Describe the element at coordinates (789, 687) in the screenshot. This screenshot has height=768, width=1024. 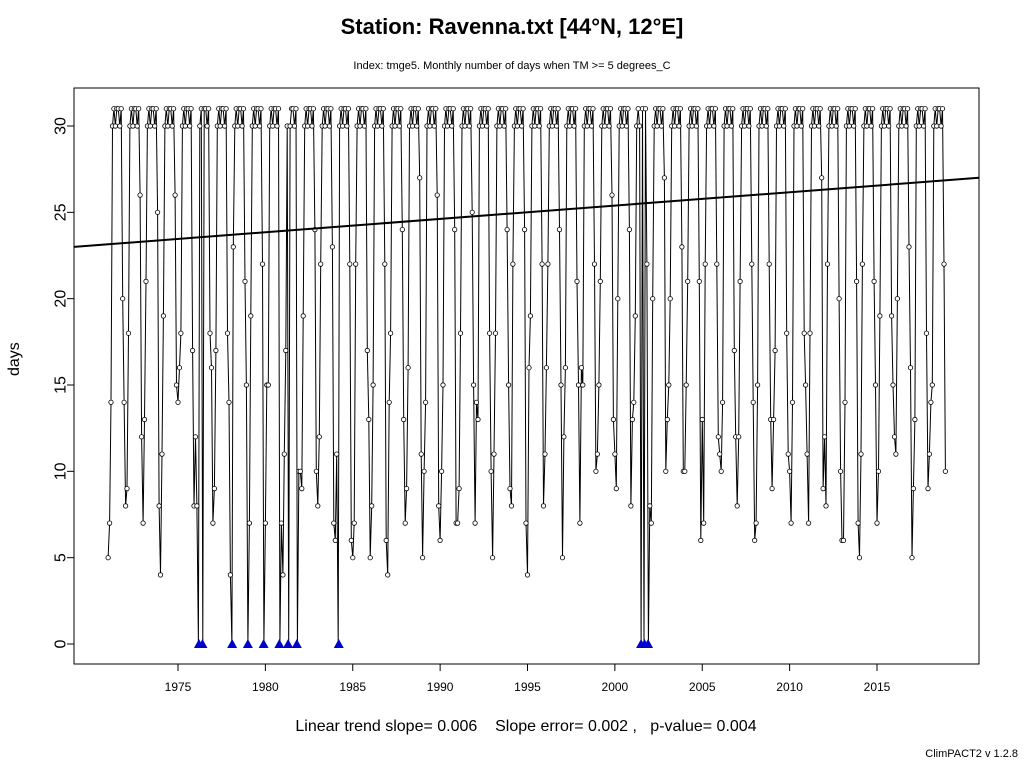
I see `x-tick-label: 2010` at that location.